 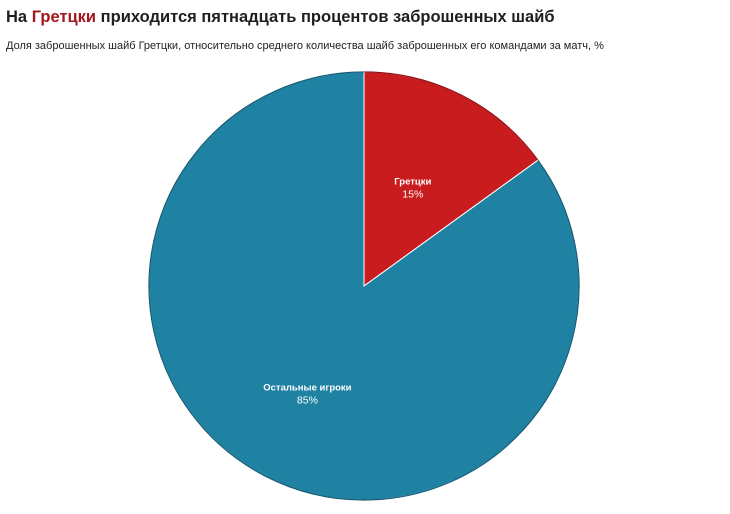 What do you see at coordinates (64, 17) in the screenshot?
I see `title-highlight: Гретцки` at bounding box center [64, 17].